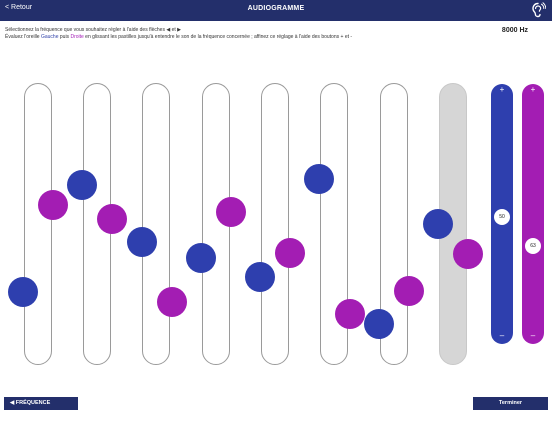  I want to click on previous-frequency-button: ◀ FRÉQUENCE PRÉCÉDENTE, so click(41, 408).